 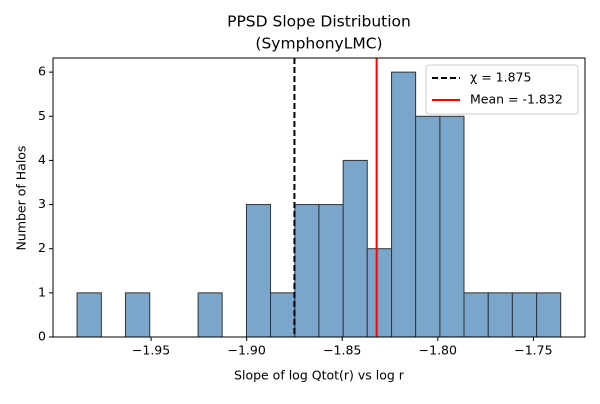 What do you see at coordinates (42, 203) in the screenshot?
I see `y-tick-label: 3` at bounding box center [42, 203].